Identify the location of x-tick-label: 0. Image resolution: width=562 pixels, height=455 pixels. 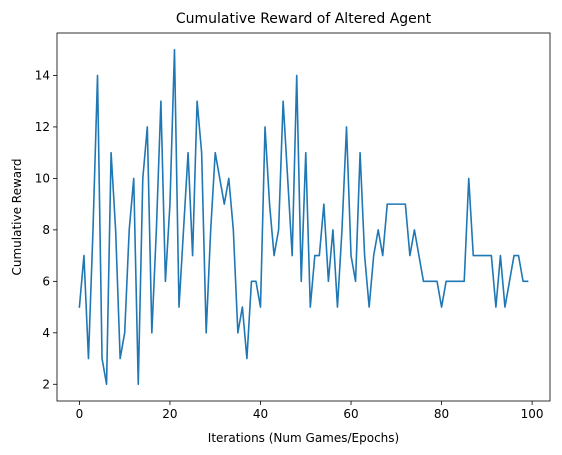
(80, 414).